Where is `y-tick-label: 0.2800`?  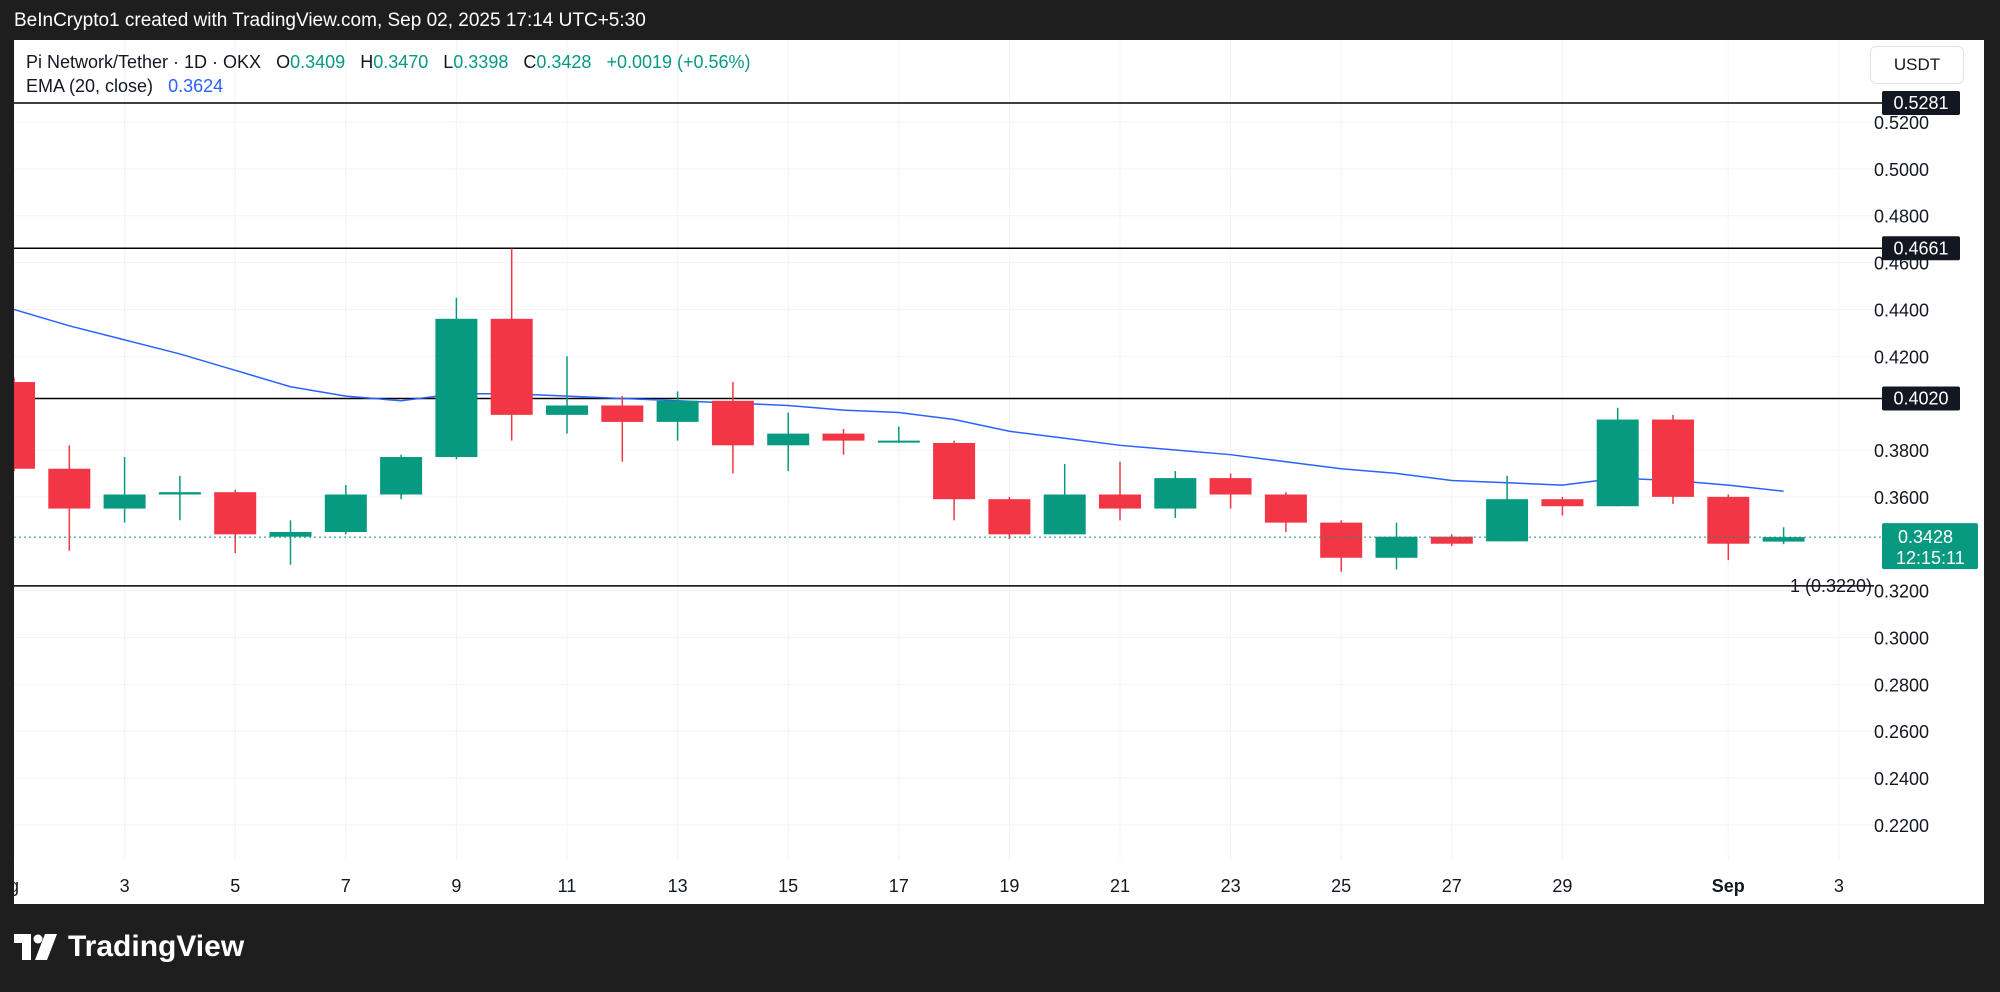 y-tick-label: 0.2800 is located at coordinates (1901, 685).